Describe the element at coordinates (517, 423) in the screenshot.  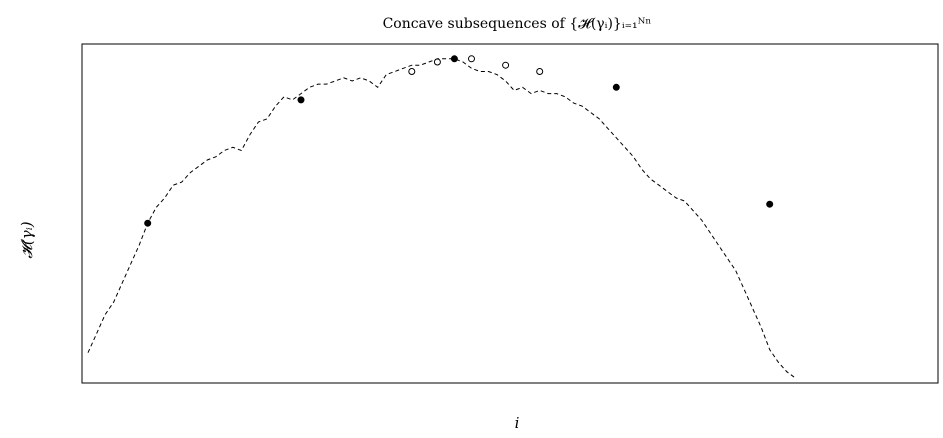
I see `x-axis-label: i` at that location.